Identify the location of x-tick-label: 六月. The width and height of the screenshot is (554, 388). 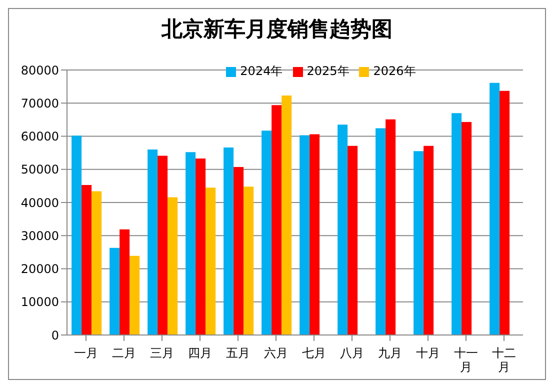
(276, 353).